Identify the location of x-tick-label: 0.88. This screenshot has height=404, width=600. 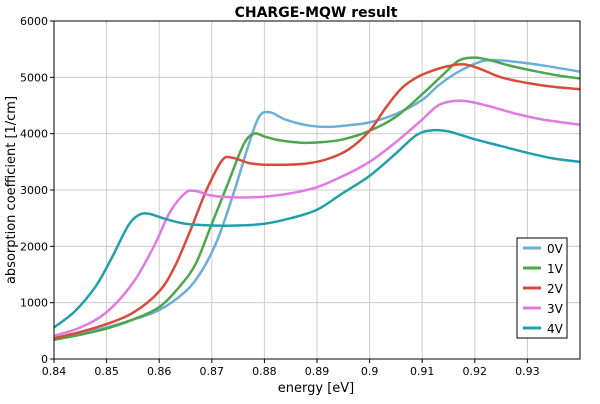
(264, 371).